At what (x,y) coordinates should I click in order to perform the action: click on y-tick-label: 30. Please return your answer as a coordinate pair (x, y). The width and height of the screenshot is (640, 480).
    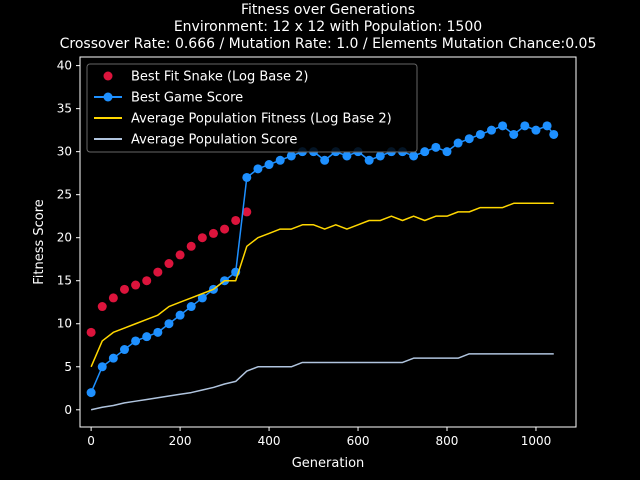
    Looking at the image, I should click on (64, 152).